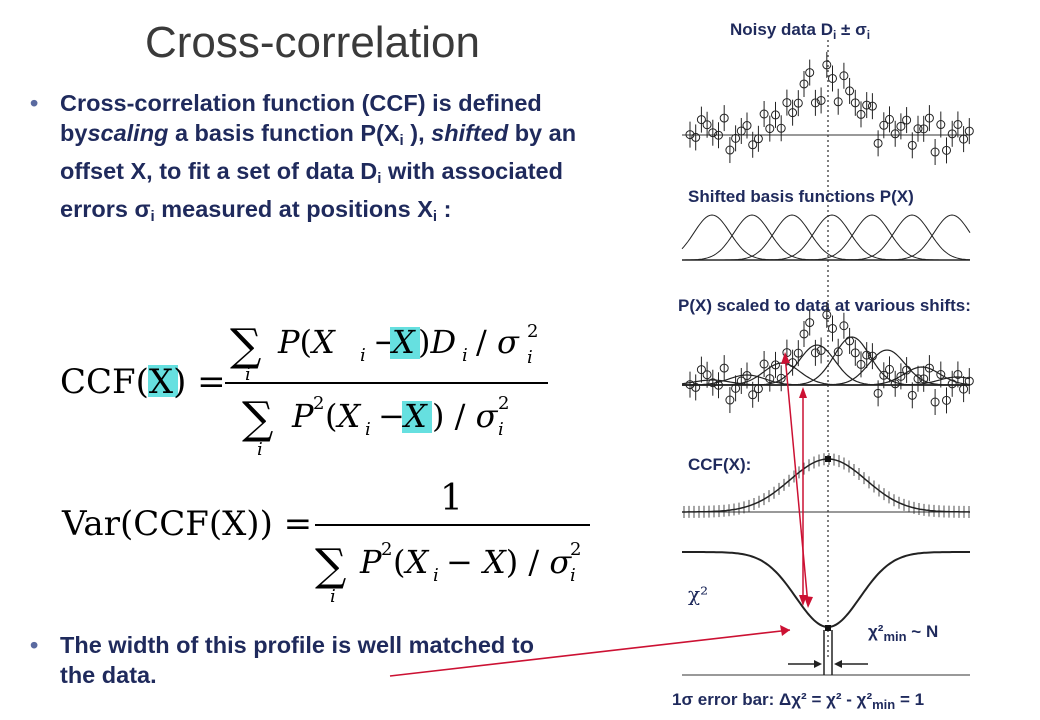 This screenshot has height=720, width=1040. What do you see at coordinates (824, 305) in the screenshot?
I see `scaled-label: P(X) scaled to data at various shifts:` at bounding box center [824, 305].